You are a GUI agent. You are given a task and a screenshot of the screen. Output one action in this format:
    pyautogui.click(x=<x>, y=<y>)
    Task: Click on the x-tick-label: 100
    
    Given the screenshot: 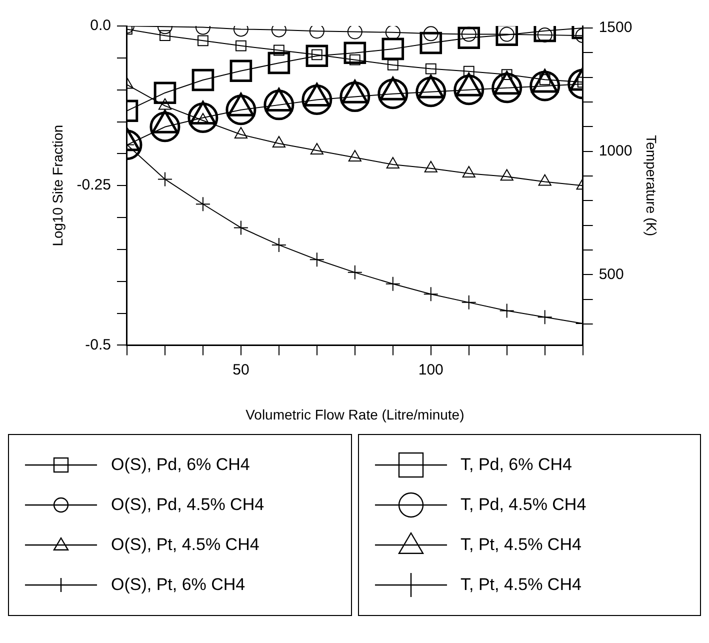 What is the action you would take?
    pyautogui.click(x=431, y=369)
    